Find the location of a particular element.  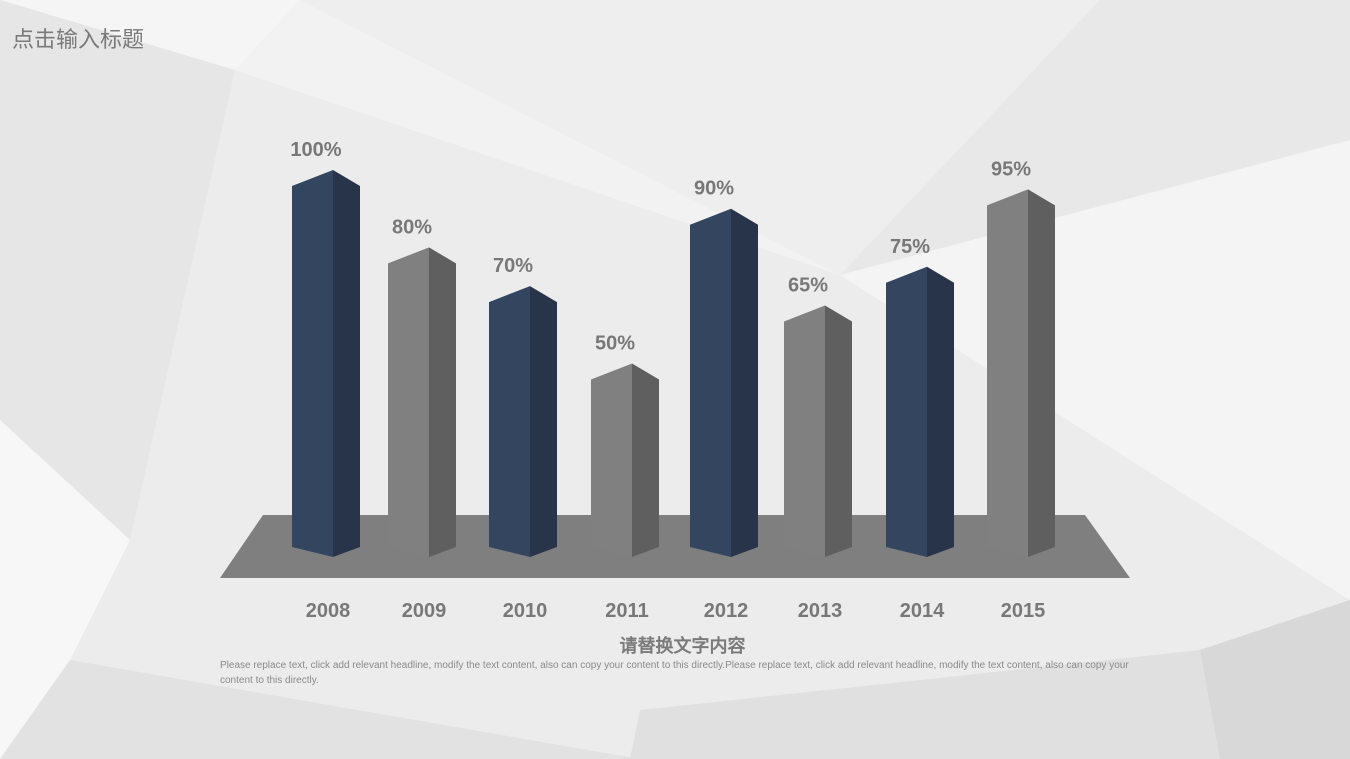

bar-side-2010 is located at coordinates (543, 421).